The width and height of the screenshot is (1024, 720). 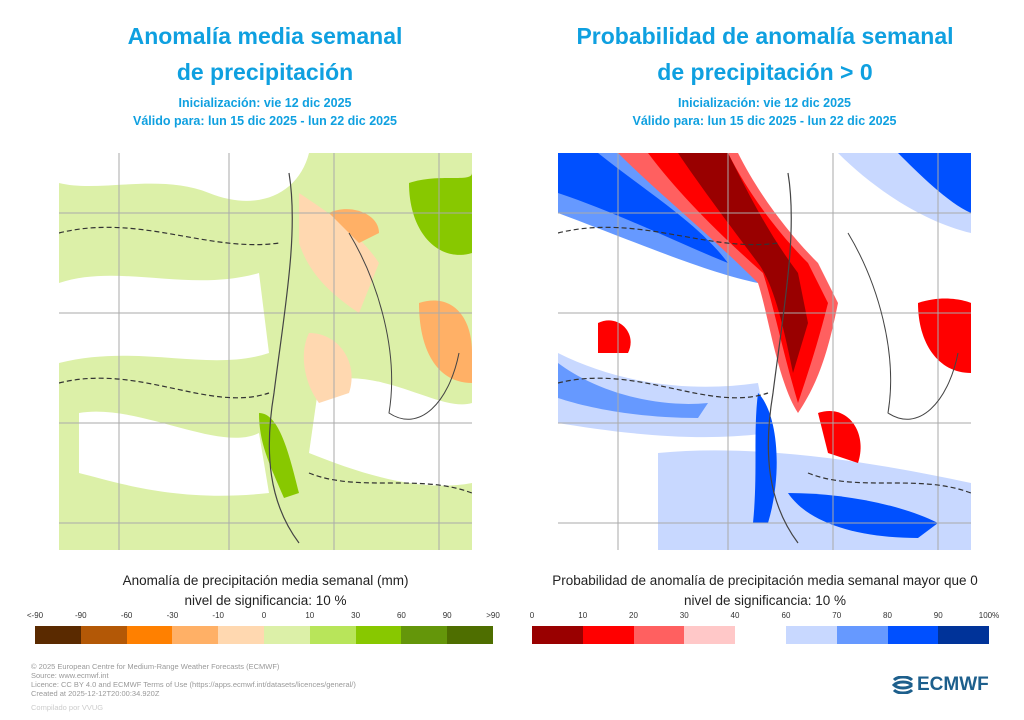 What do you see at coordinates (265, 103) in the screenshot?
I see `left-init: Inicialización: vie 12 dic 2025` at bounding box center [265, 103].